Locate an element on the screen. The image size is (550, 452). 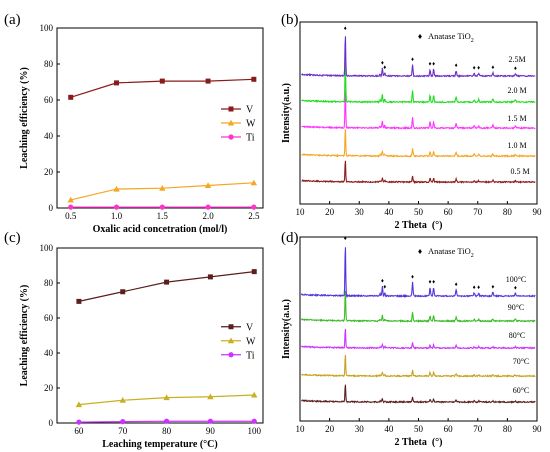
sample-label: 80°C is located at coordinates (517, 335).